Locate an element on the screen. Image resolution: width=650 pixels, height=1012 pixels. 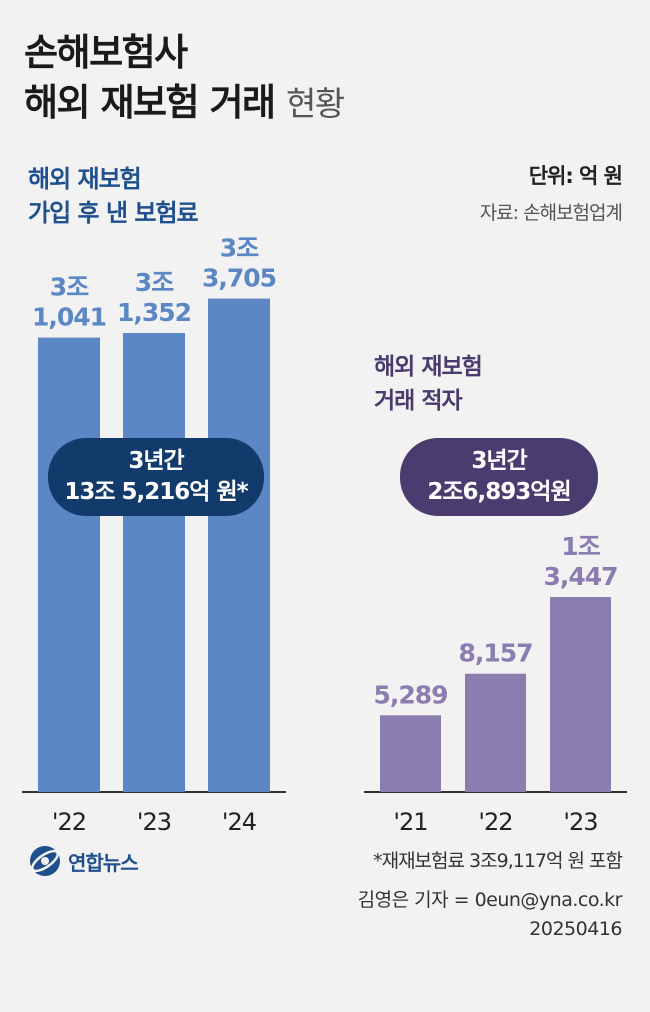
left-value-label-0-0: 3조 is located at coordinates (69, 287).